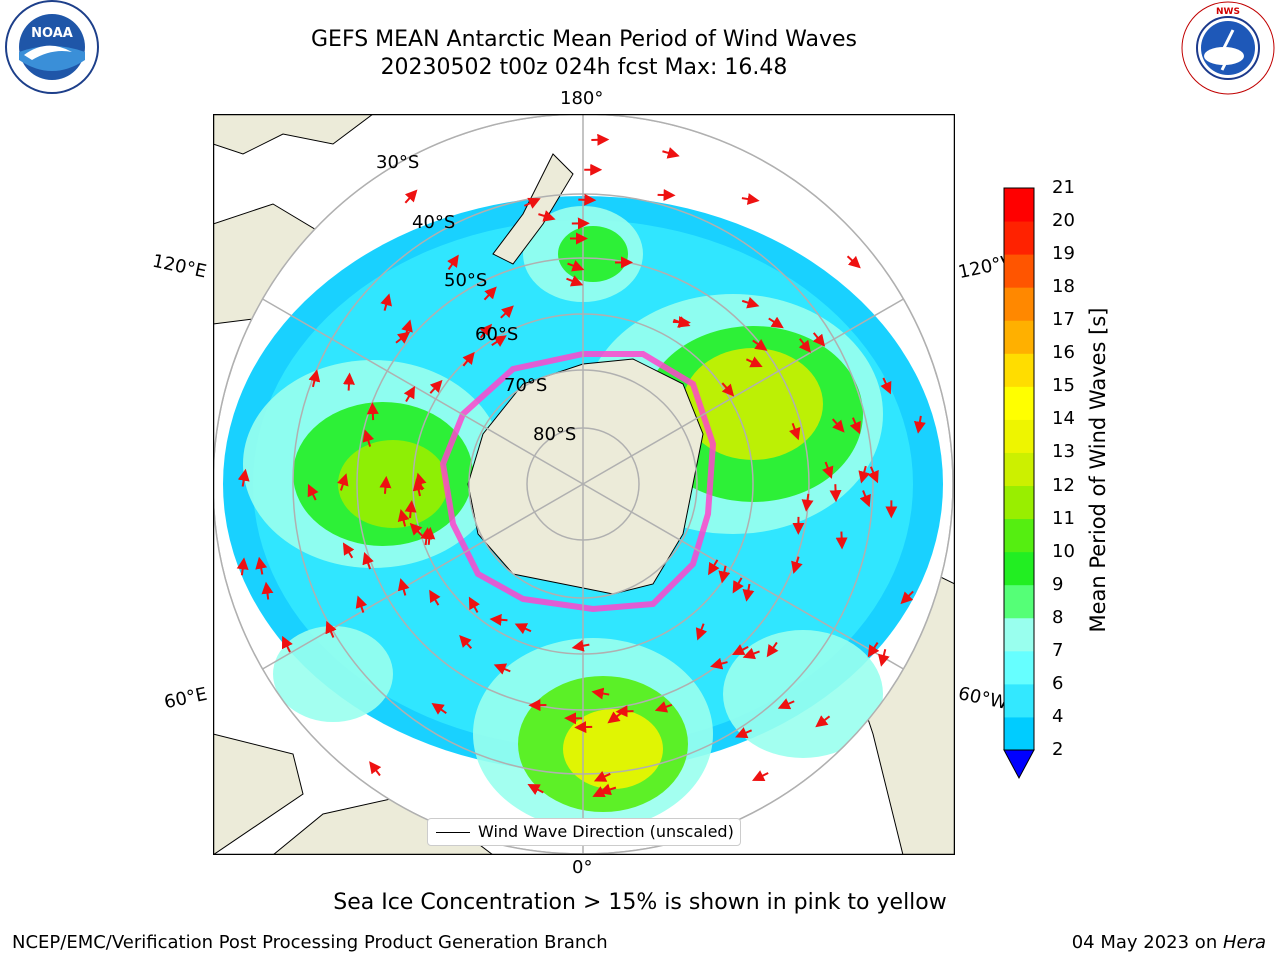 This screenshot has width=1280, height=960. What do you see at coordinates (584, 832) in the screenshot?
I see `map-legend: Wind Wave Direction (unscaled)` at bounding box center [584, 832].